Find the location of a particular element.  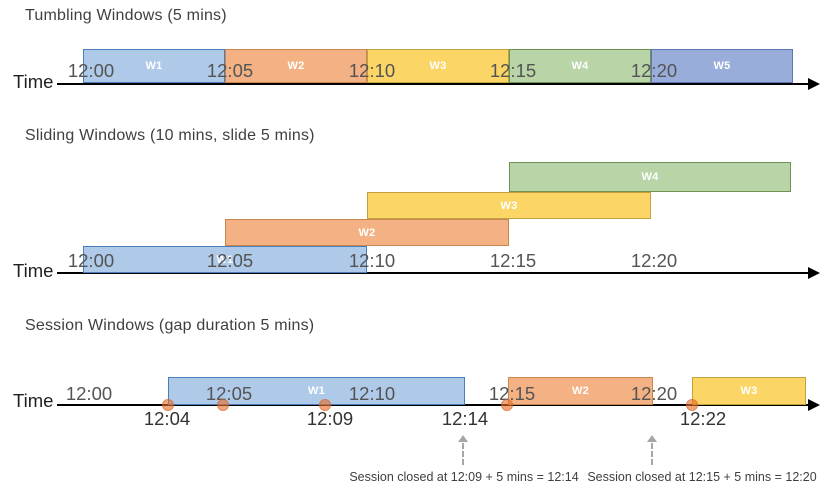

sliding-window-w1-label: W1 is located at coordinates (225, 259).